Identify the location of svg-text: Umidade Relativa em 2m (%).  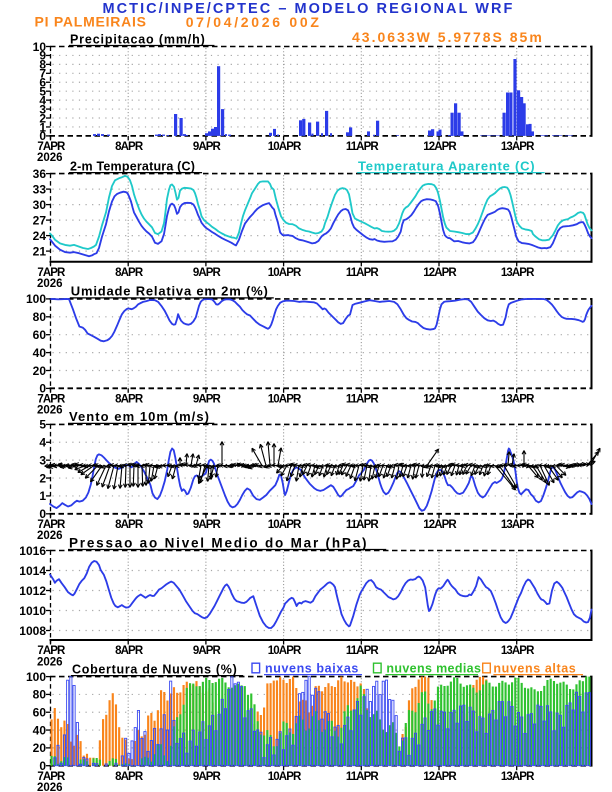
(170, 291).